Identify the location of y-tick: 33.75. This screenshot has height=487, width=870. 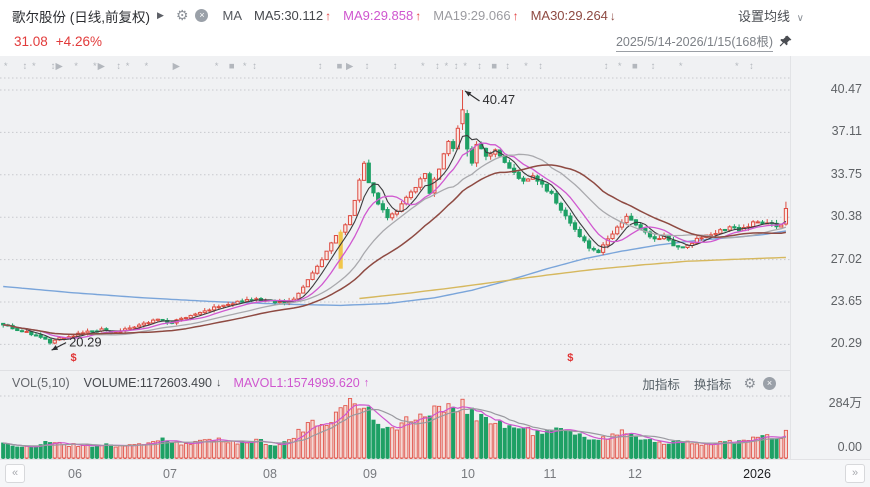
(846, 174).